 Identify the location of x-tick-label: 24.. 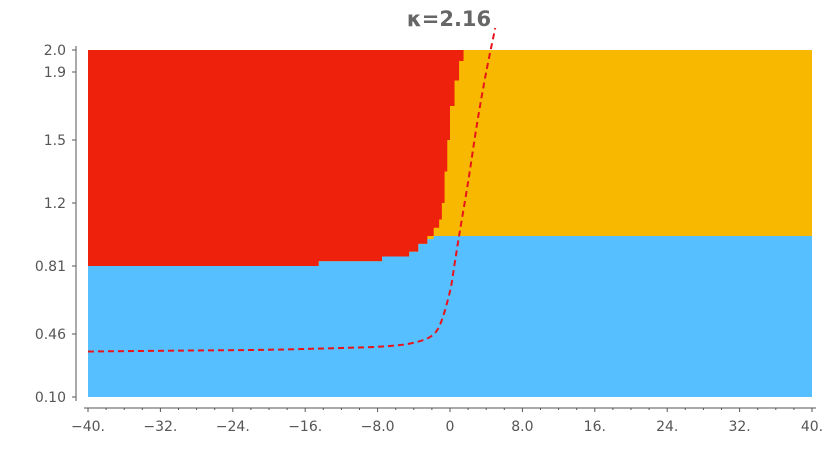
(667, 427).